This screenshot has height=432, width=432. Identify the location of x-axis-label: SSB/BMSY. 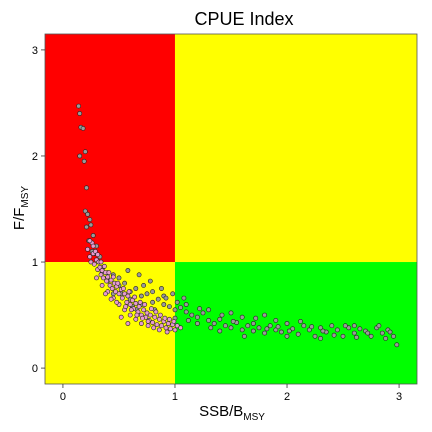
(232, 413).